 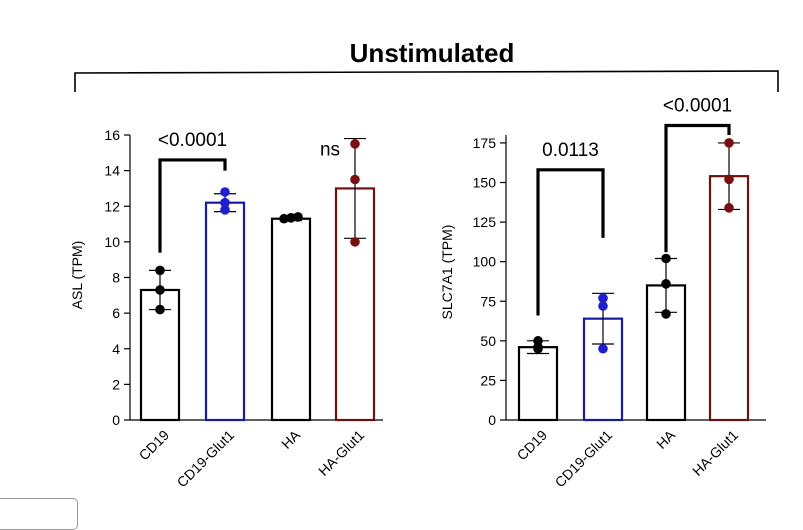 I want to click on top-brace, so click(x=426, y=81).